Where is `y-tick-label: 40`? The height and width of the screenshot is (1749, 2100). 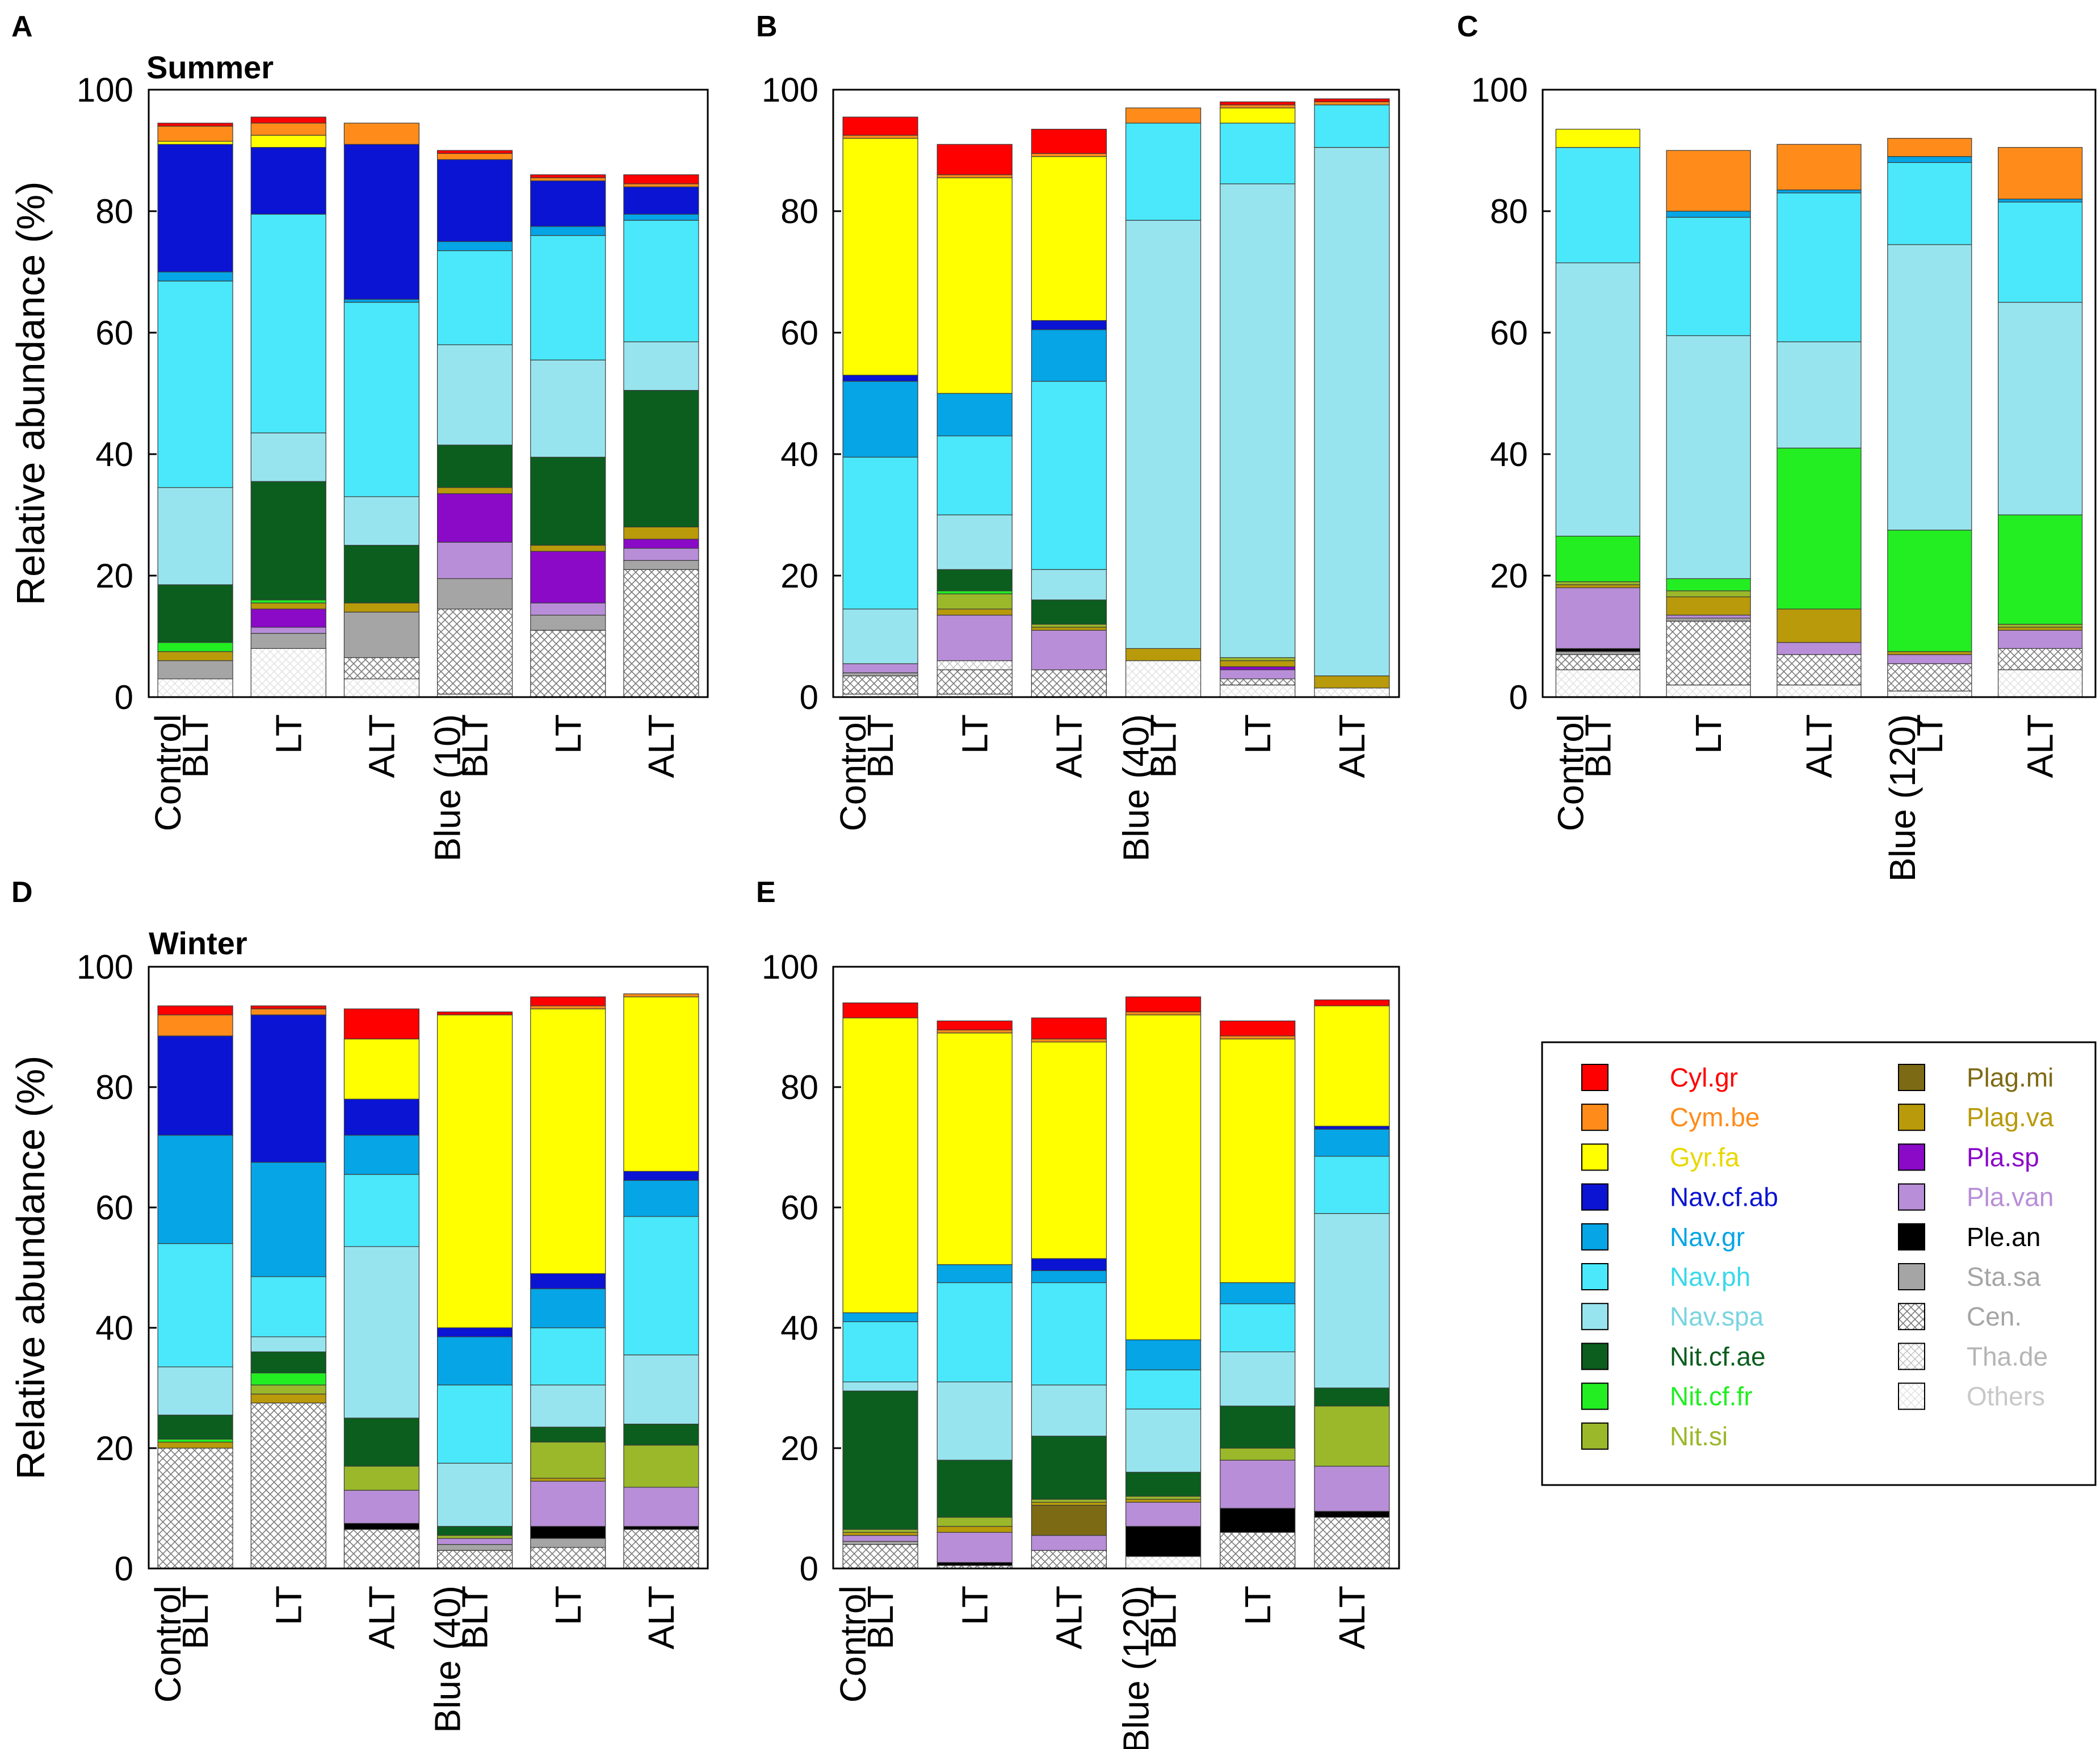 y-tick-label: 40 is located at coordinates (799, 454).